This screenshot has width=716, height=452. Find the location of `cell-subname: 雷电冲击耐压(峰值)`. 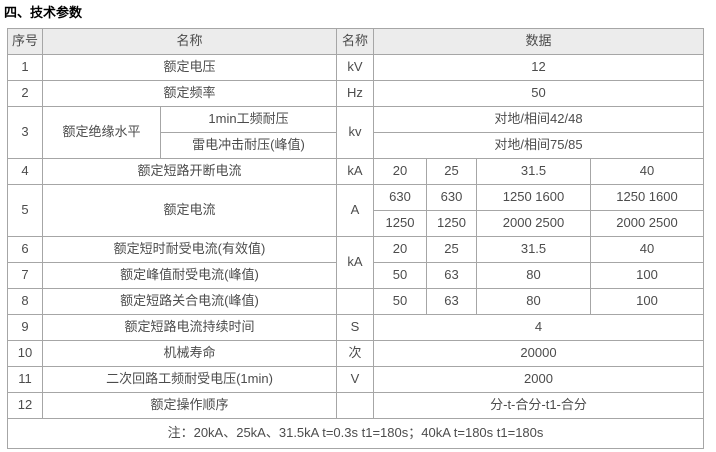

cell-subname: 雷电冲击耐压(峰值) is located at coordinates (248, 145).